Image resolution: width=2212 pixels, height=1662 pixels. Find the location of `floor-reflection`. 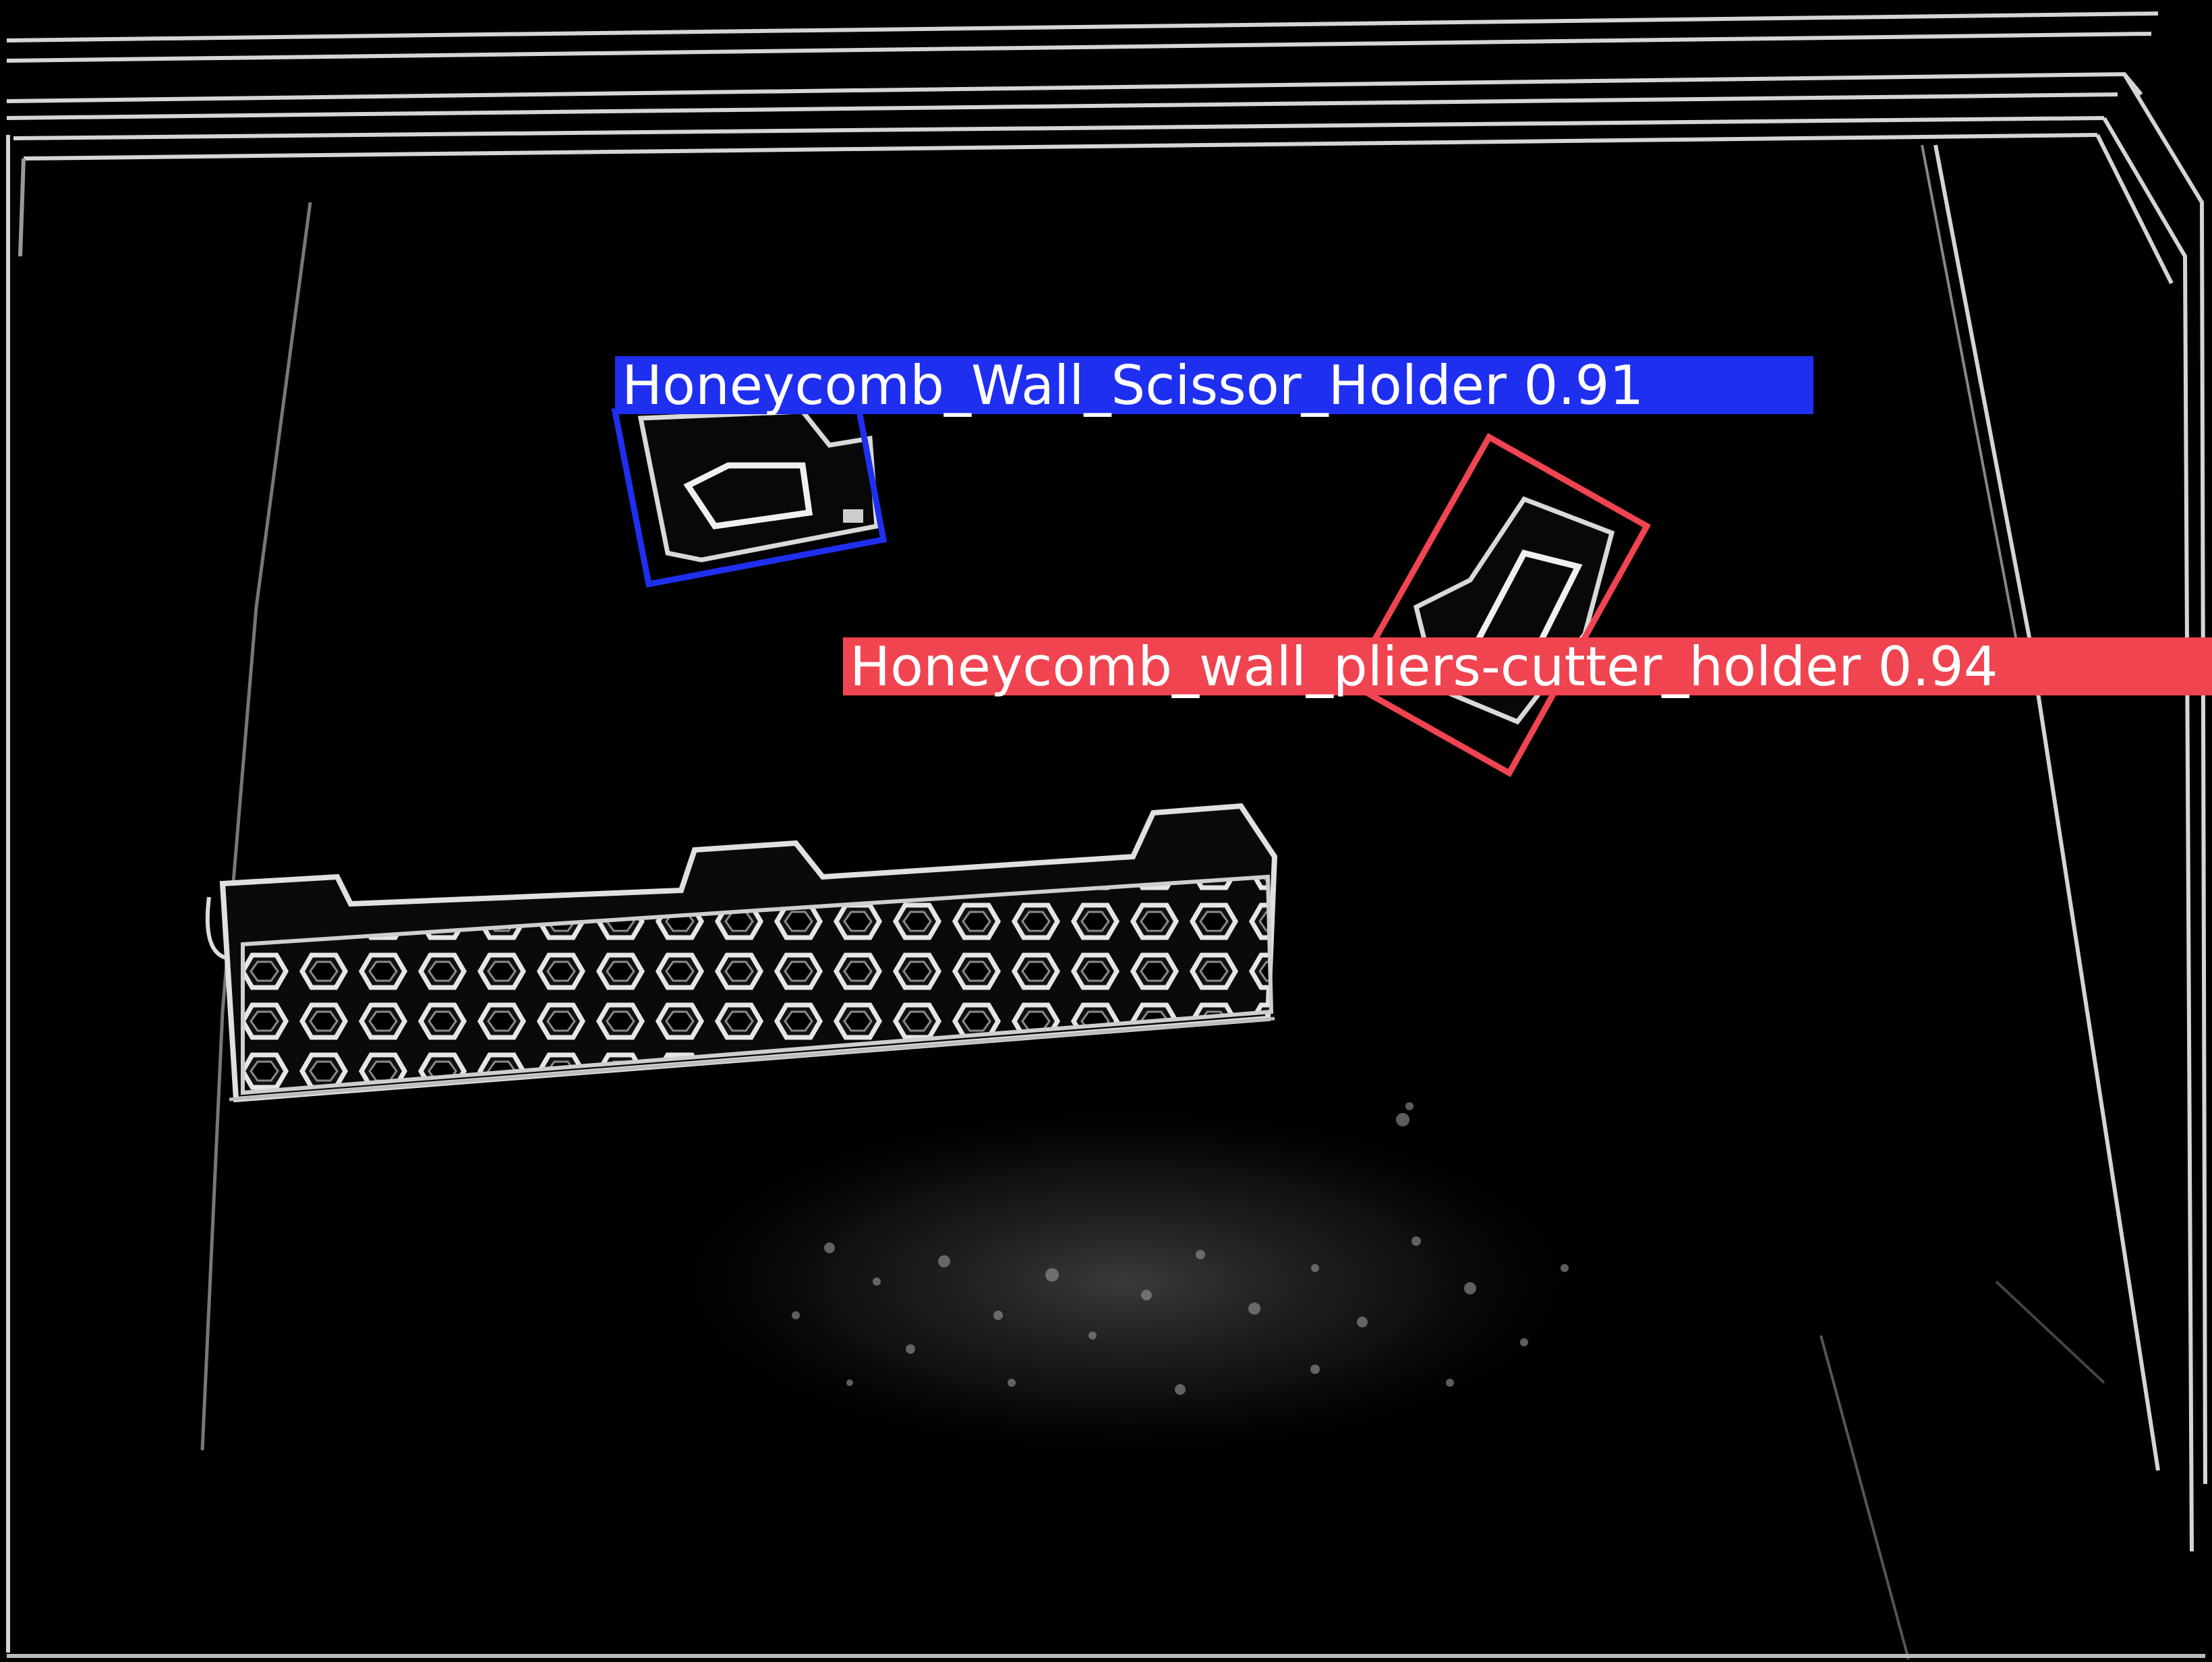

floor-reflection is located at coordinates (1126, 1281).